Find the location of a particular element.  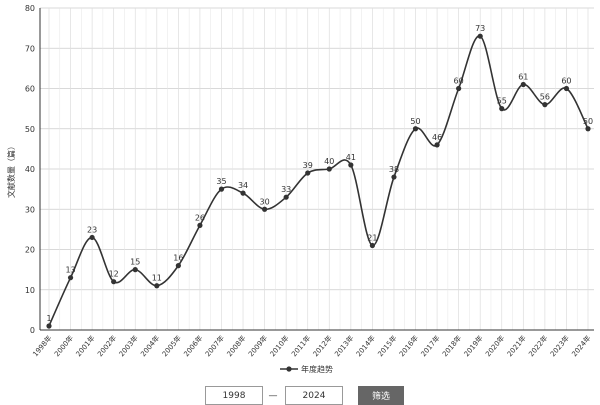

x-tick-label: 2018年 is located at coordinates (451, 346).